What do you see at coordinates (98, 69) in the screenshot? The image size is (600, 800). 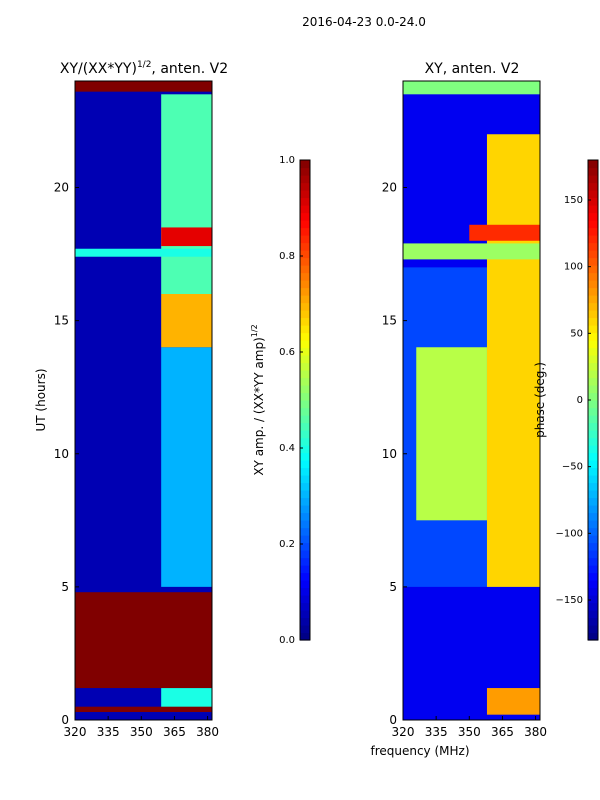 I see `amplitude-title-main: XY/(XX*YY)` at bounding box center [98, 69].